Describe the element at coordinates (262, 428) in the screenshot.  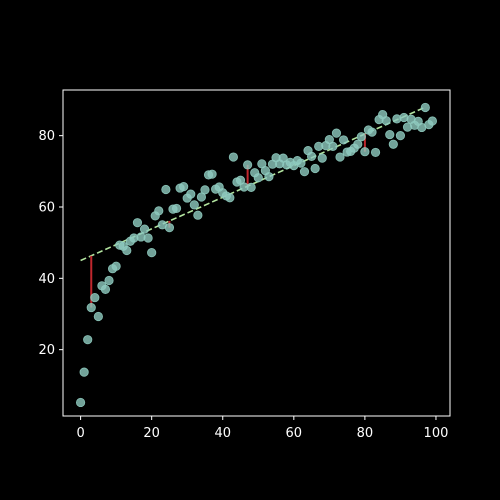
I see `x-axis: 0 20 40 60 80 100` at that location.